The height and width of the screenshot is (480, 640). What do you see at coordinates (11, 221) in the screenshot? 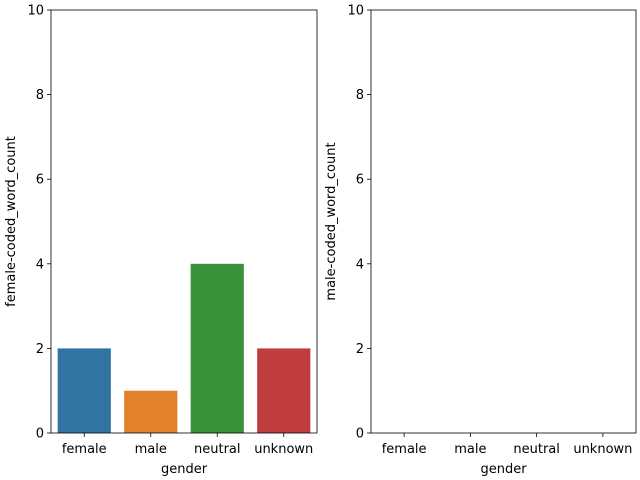
I see `y-axis-label: female-coded_word_count` at bounding box center [11, 221].